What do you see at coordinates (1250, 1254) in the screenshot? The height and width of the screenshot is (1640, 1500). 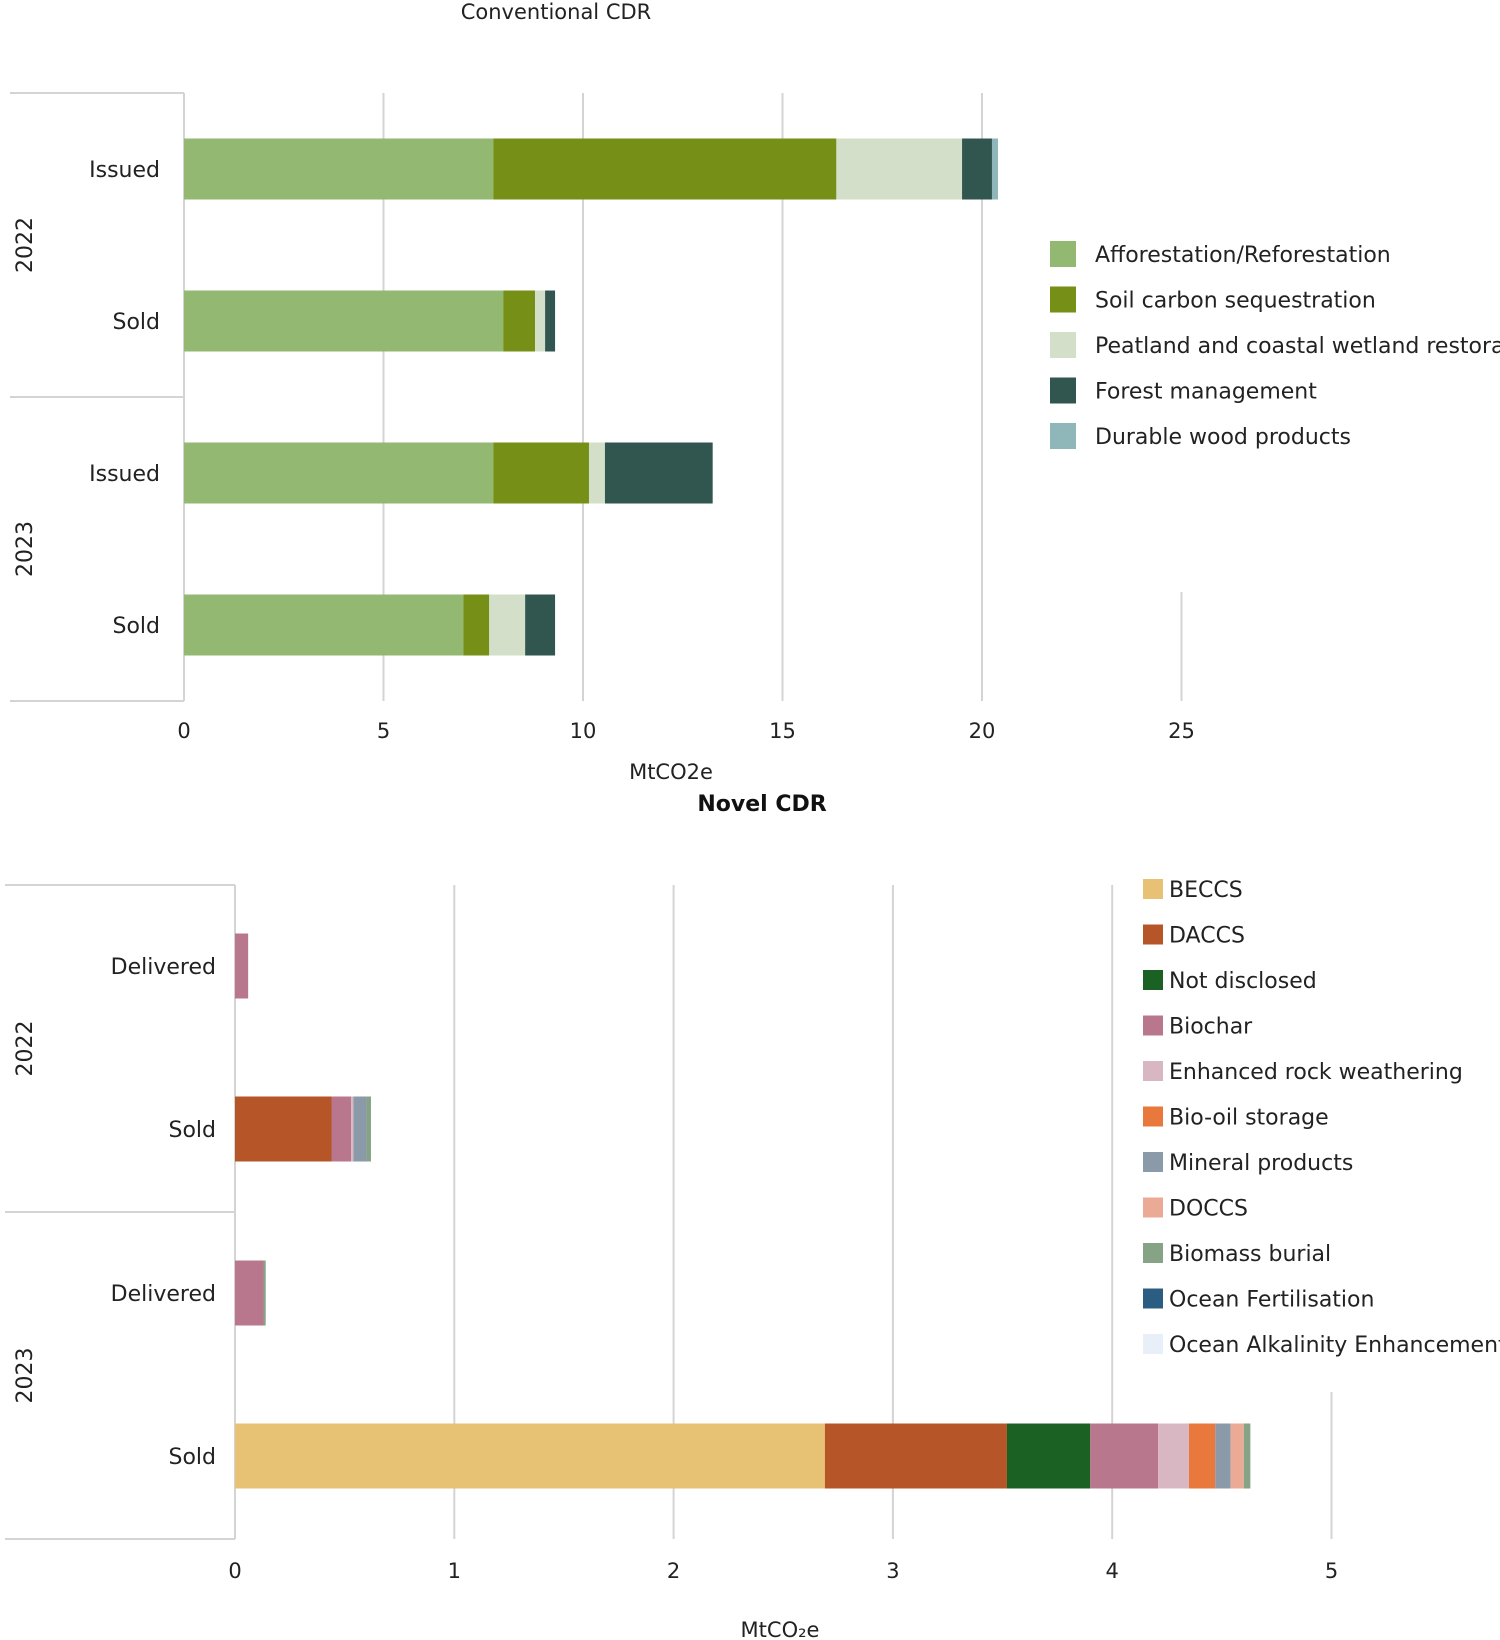 I see `legend-label: Biomass burial` at bounding box center [1250, 1254].